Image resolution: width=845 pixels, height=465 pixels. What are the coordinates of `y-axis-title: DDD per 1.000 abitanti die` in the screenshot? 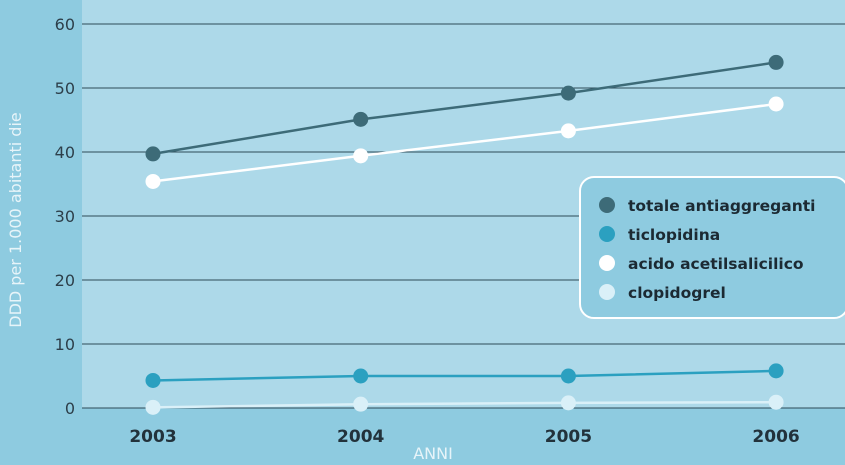 It's located at (15, 219).